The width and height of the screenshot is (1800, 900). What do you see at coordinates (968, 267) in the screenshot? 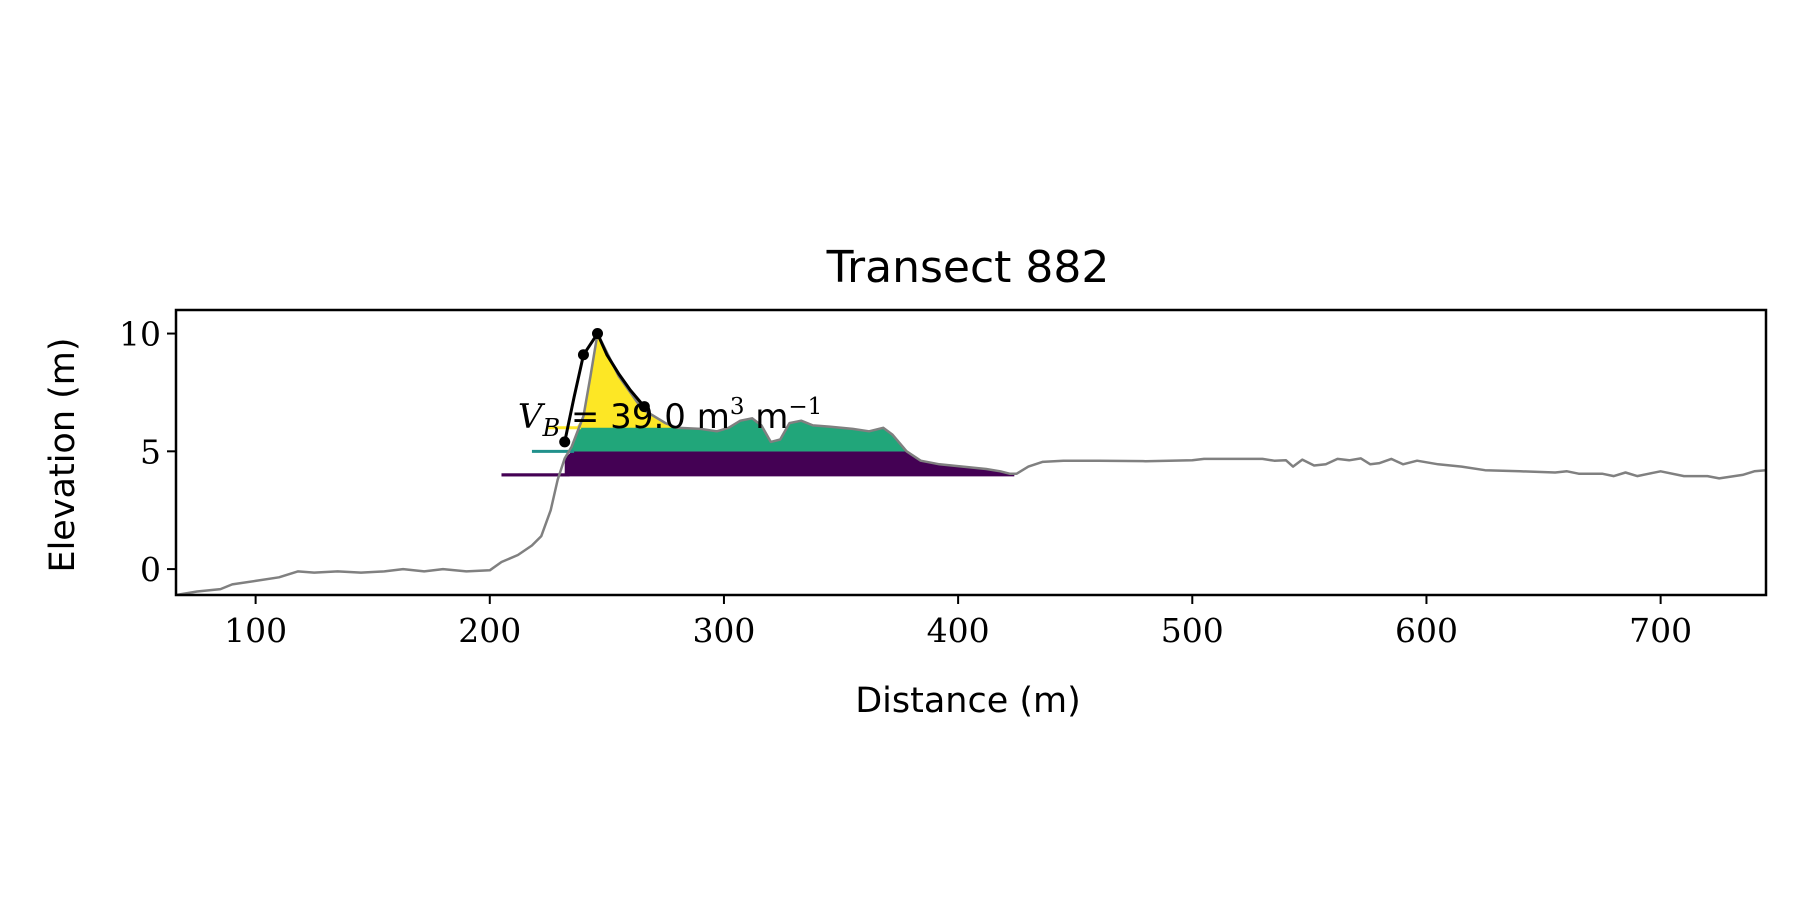
I see `chart-title: Transect 882` at bounding box center [968, 267].